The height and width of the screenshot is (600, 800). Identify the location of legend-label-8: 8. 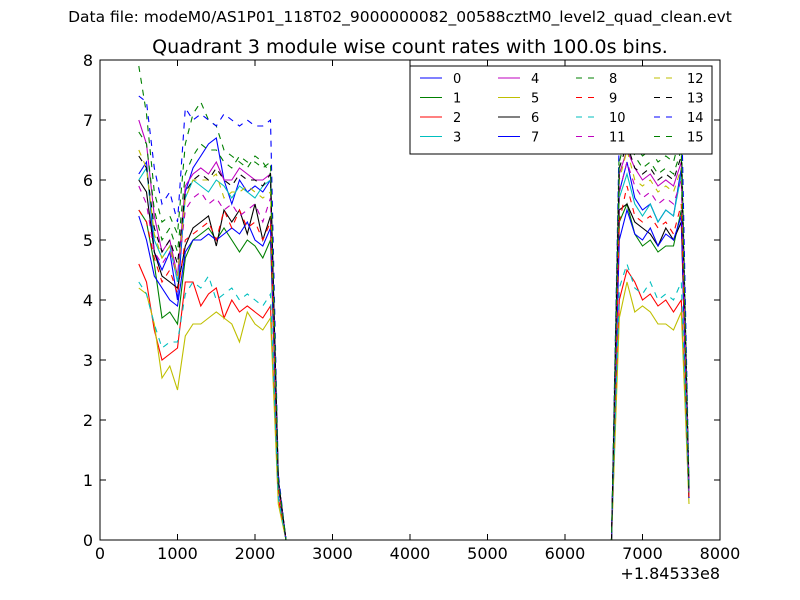
(613, 79).